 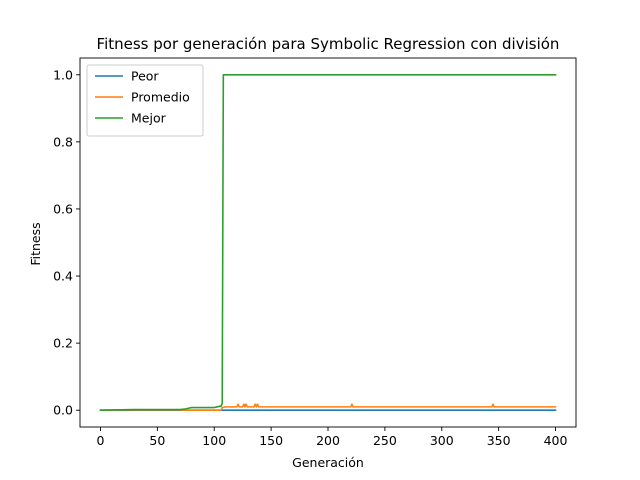 What do you see at coordinates (556, 440) in the screenshot?
I see `x-tick-label: 400` at bounding box center [556, 440].